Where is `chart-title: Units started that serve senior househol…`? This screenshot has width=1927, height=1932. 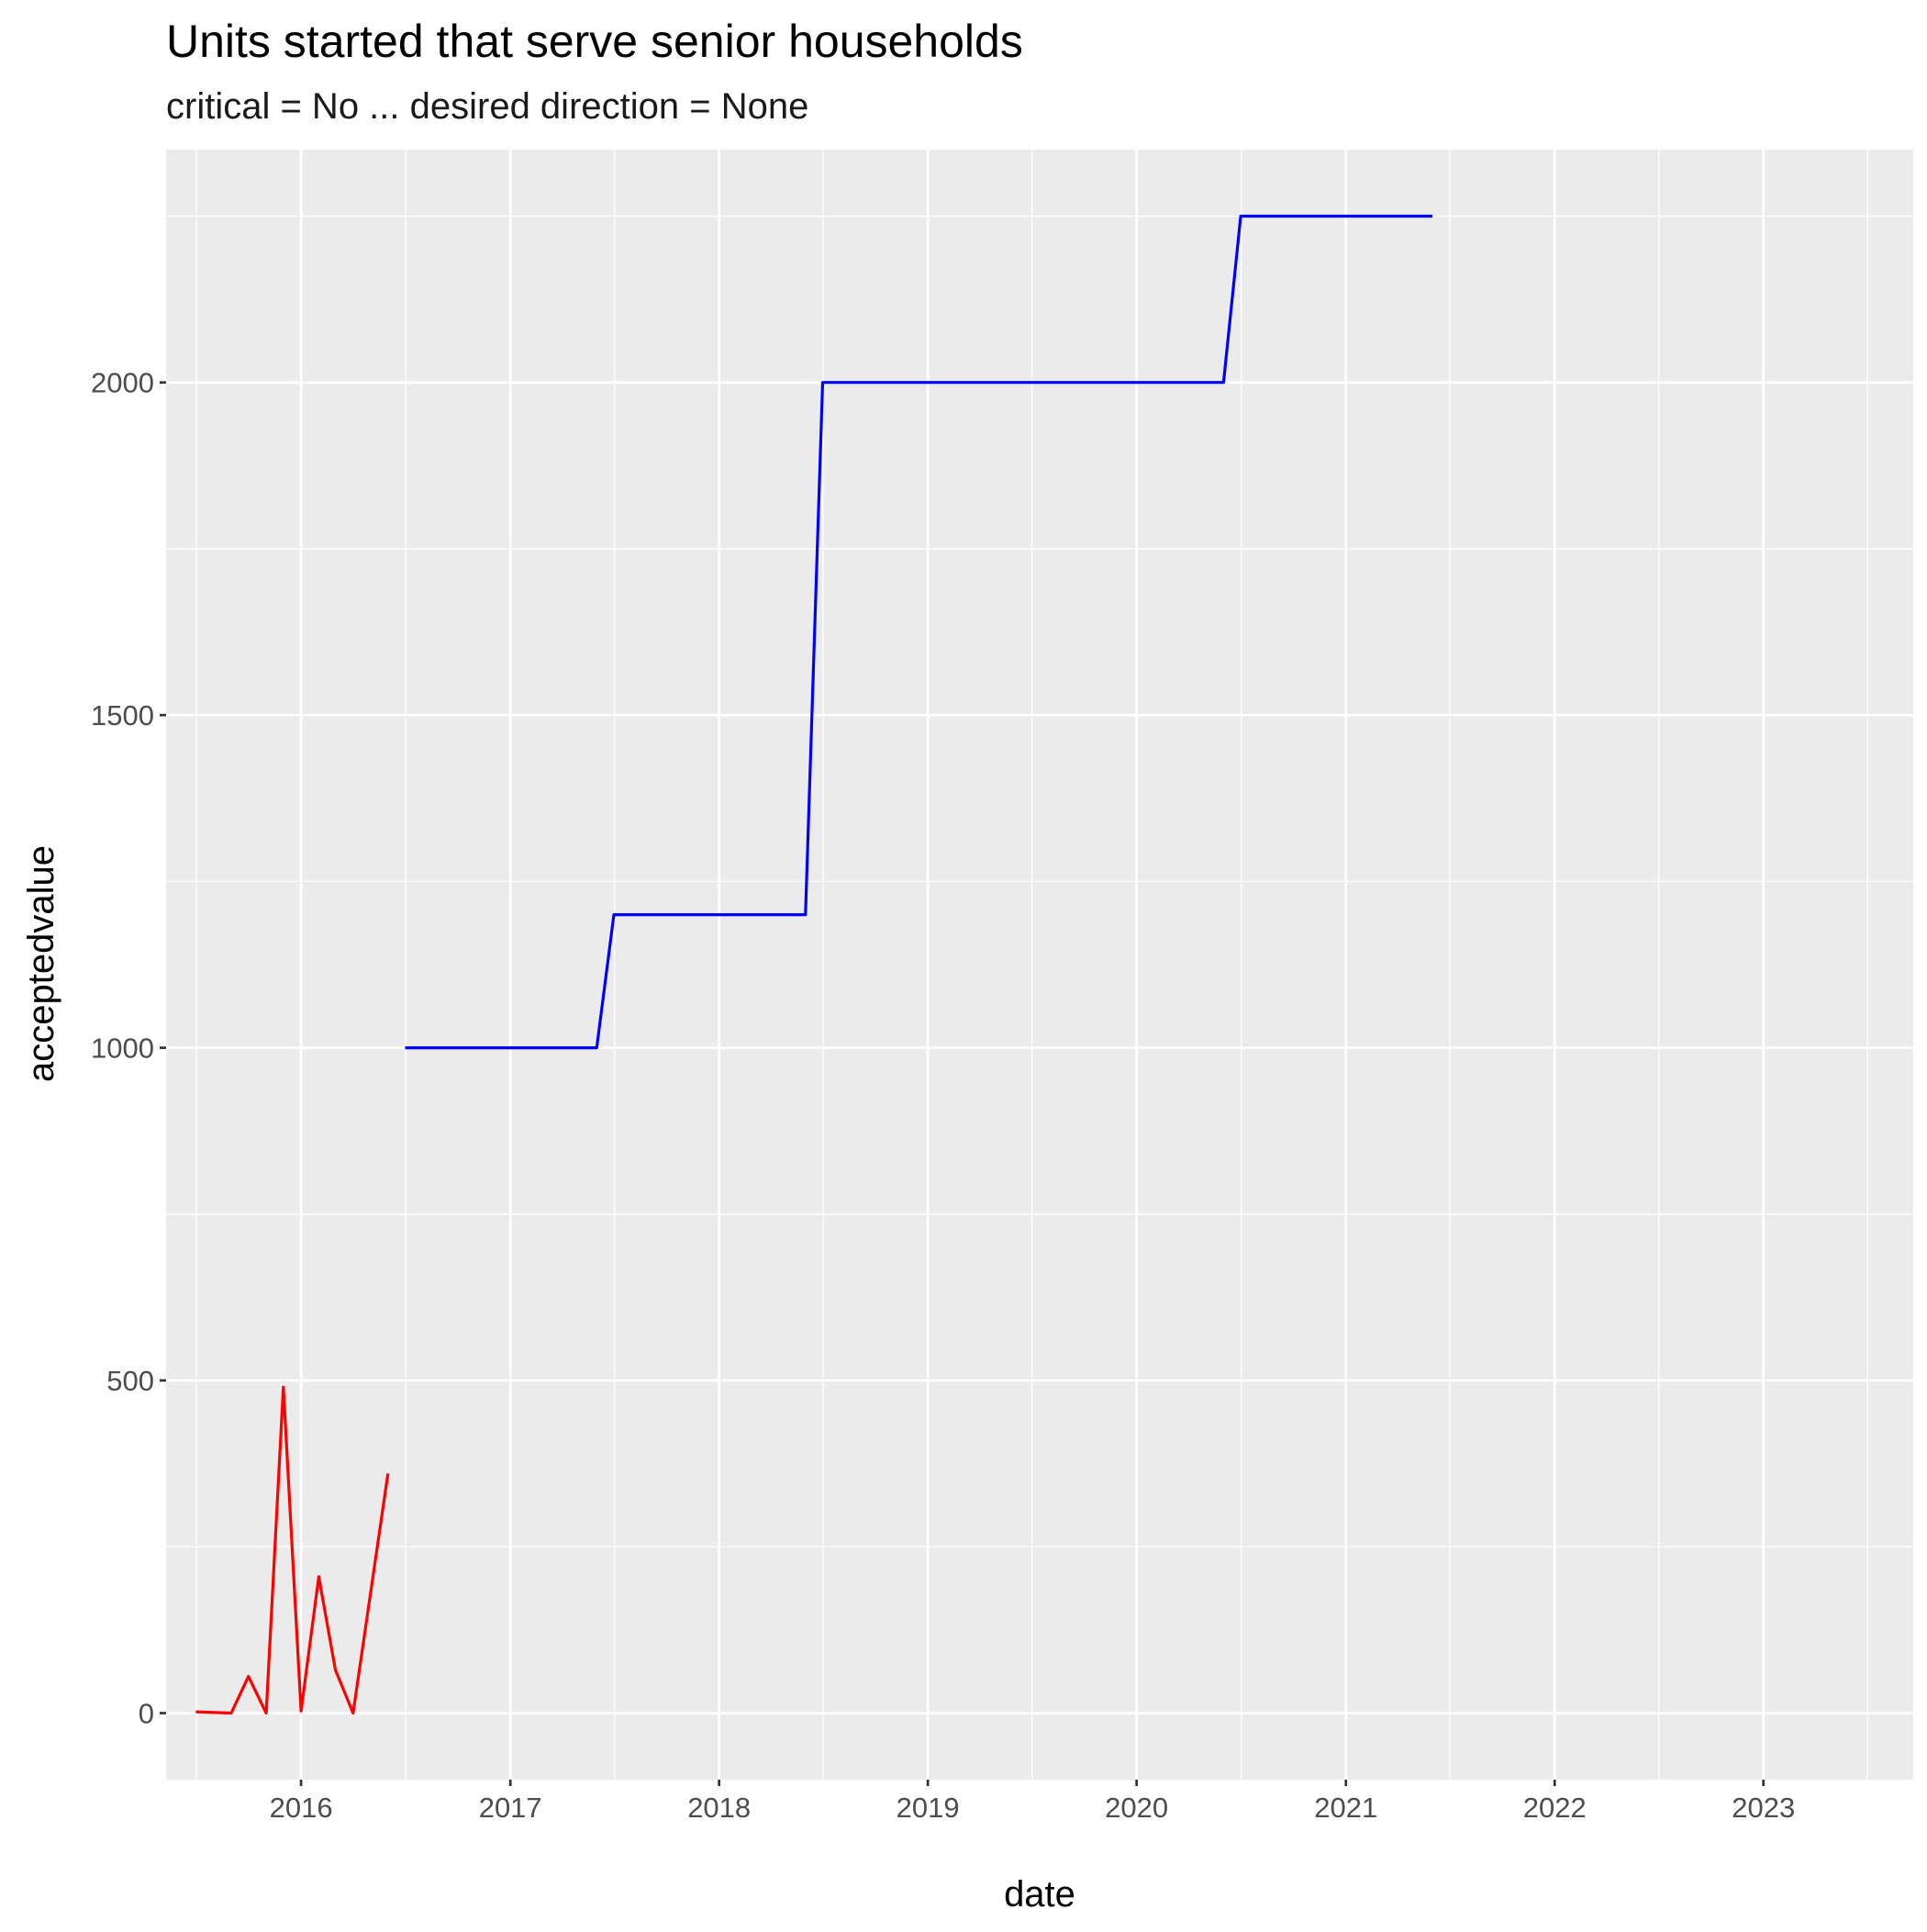
chart-title: Units started that serve senior househol… is located at coordinates (594, 41).